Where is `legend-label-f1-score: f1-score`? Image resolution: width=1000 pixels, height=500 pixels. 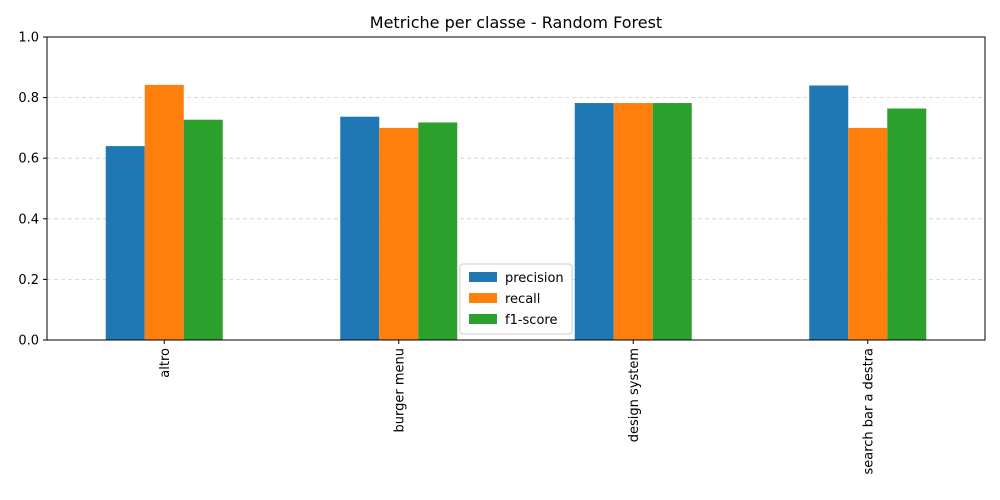
legend-label-f1-score: f1-score is located at coordinates (531, 320).